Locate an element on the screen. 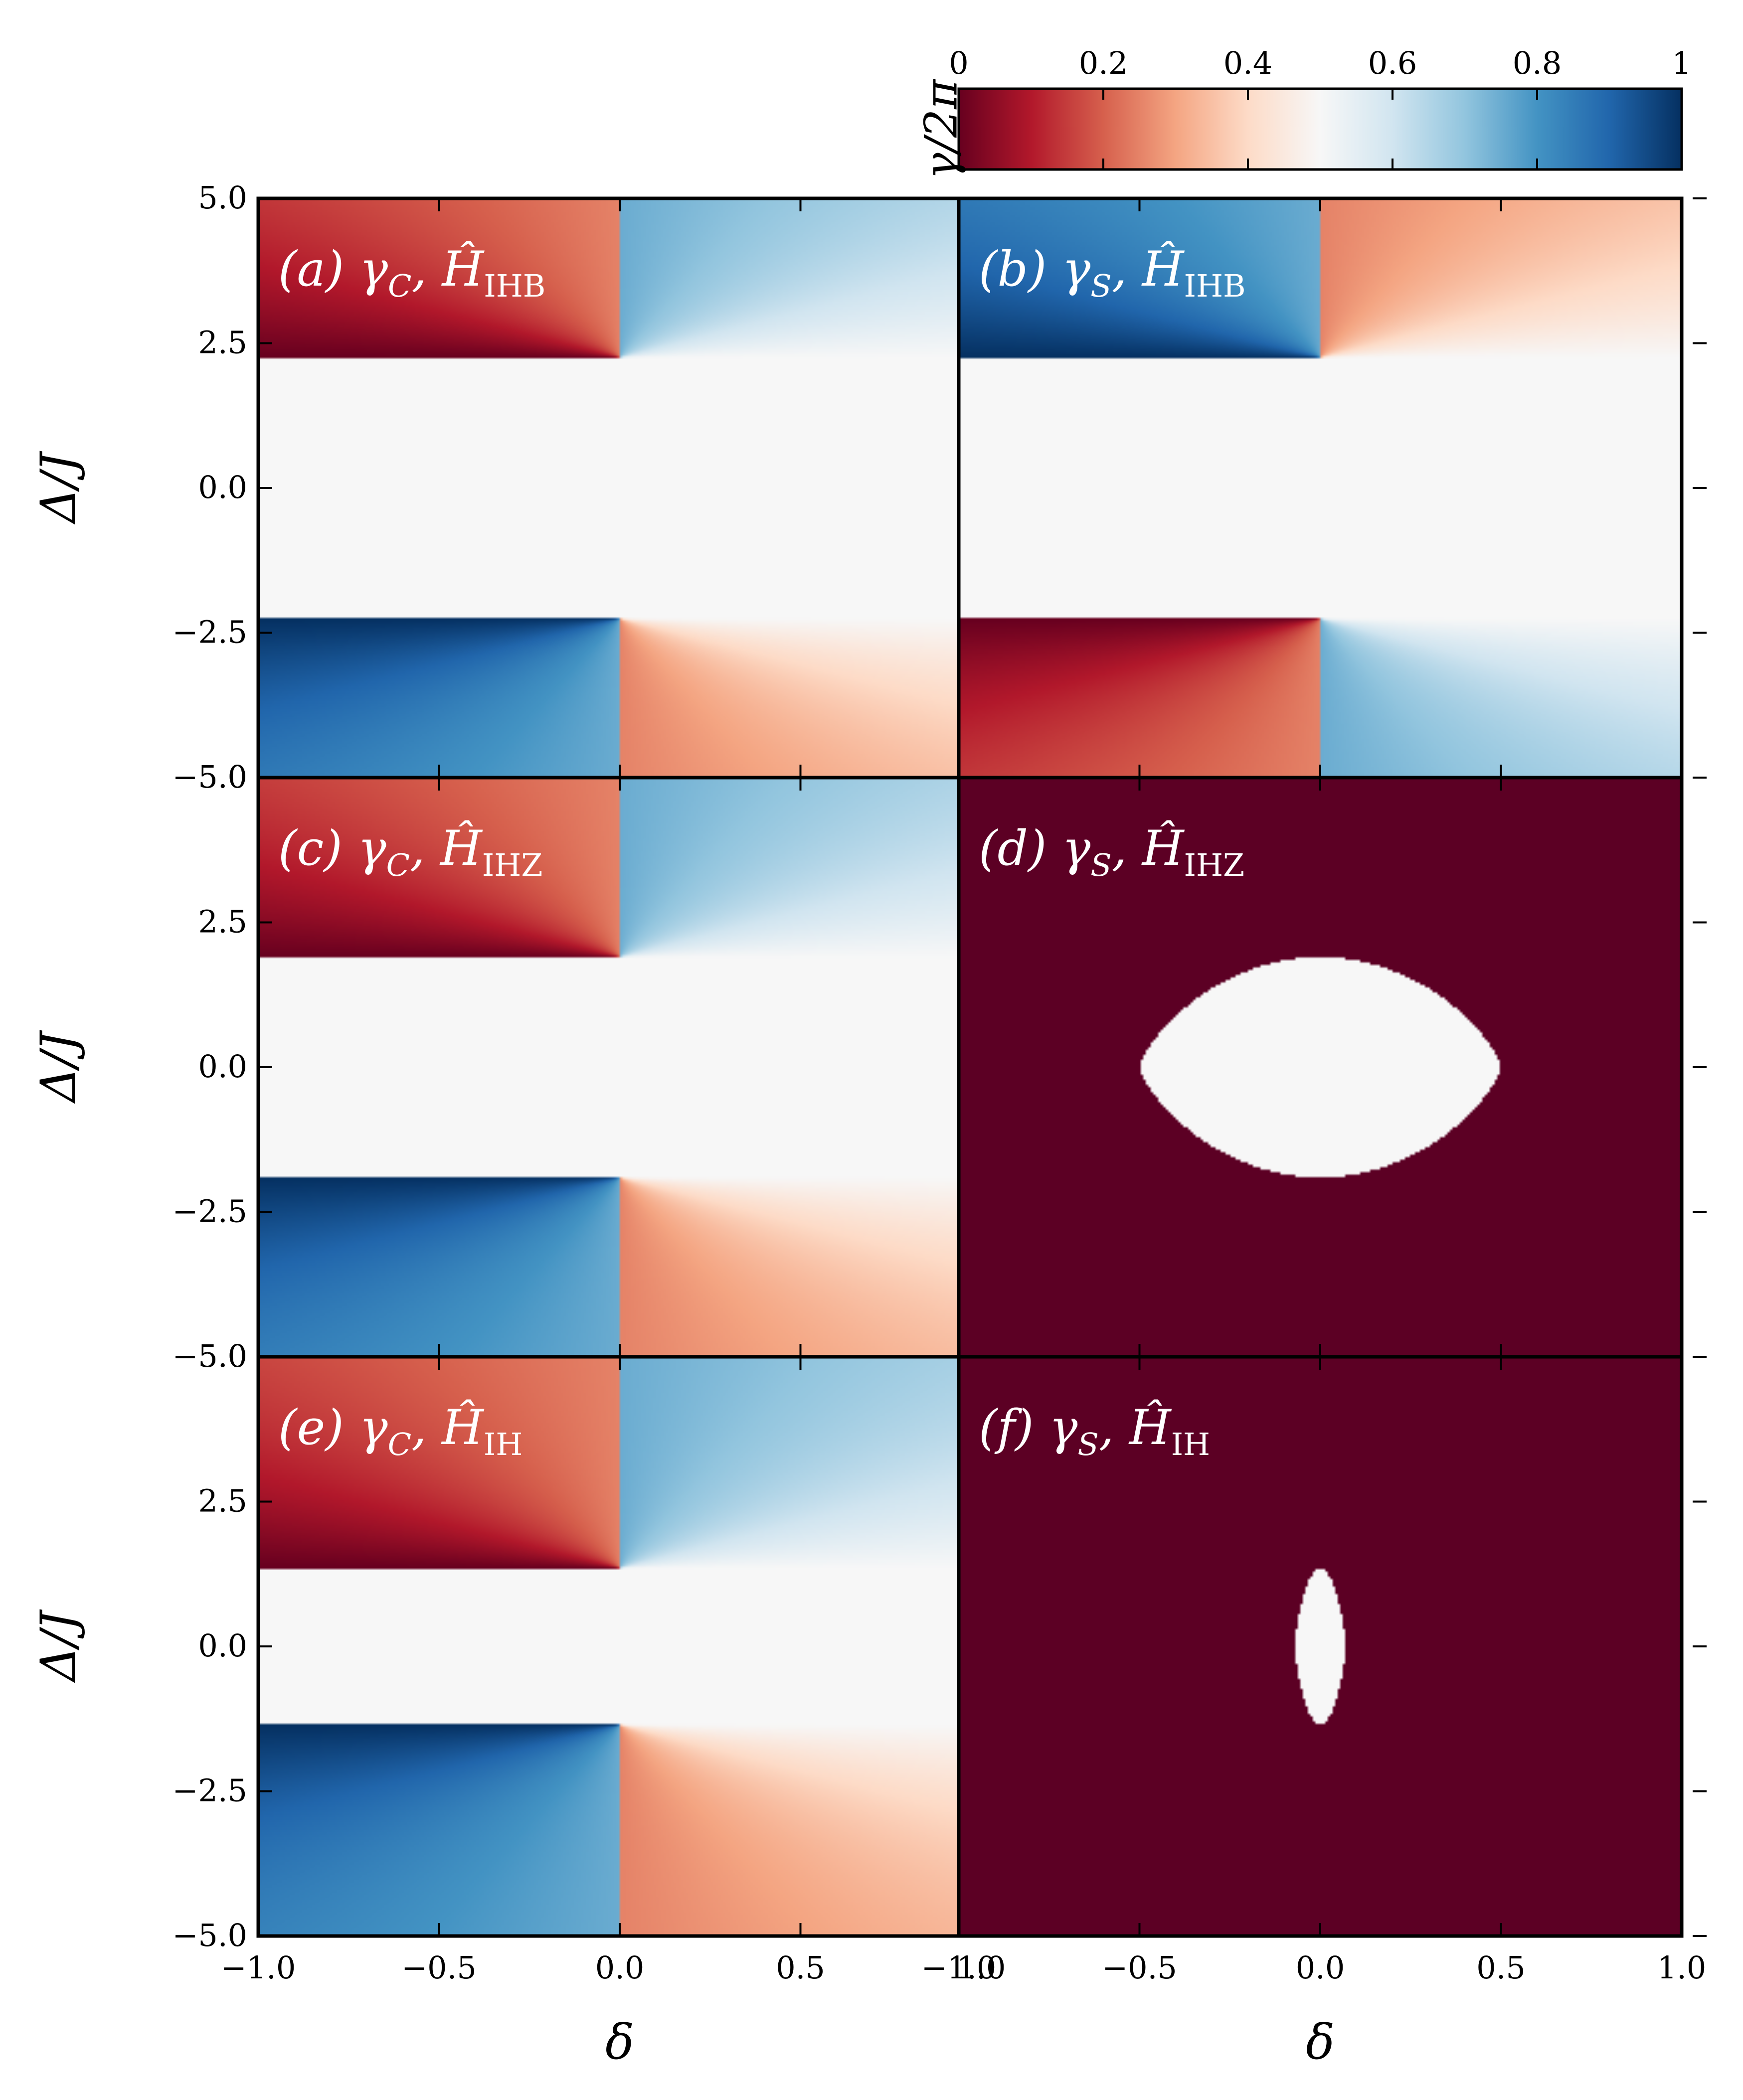  panel-b: (b) γS, ĤIHB is located at coordinates (1320, 488).